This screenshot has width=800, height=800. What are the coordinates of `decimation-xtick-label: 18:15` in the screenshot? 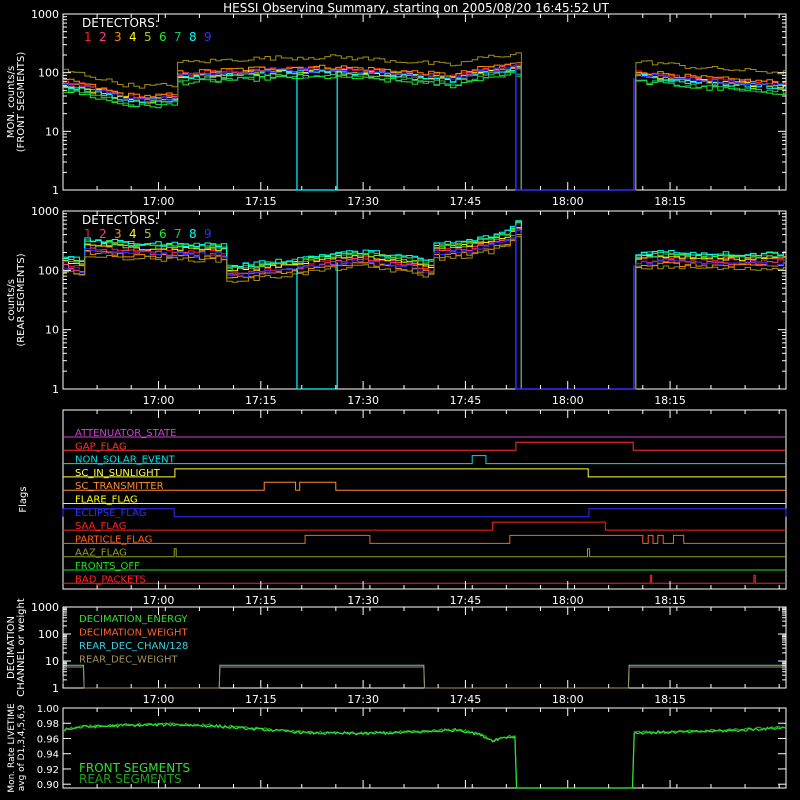 It's located at (670, 699).